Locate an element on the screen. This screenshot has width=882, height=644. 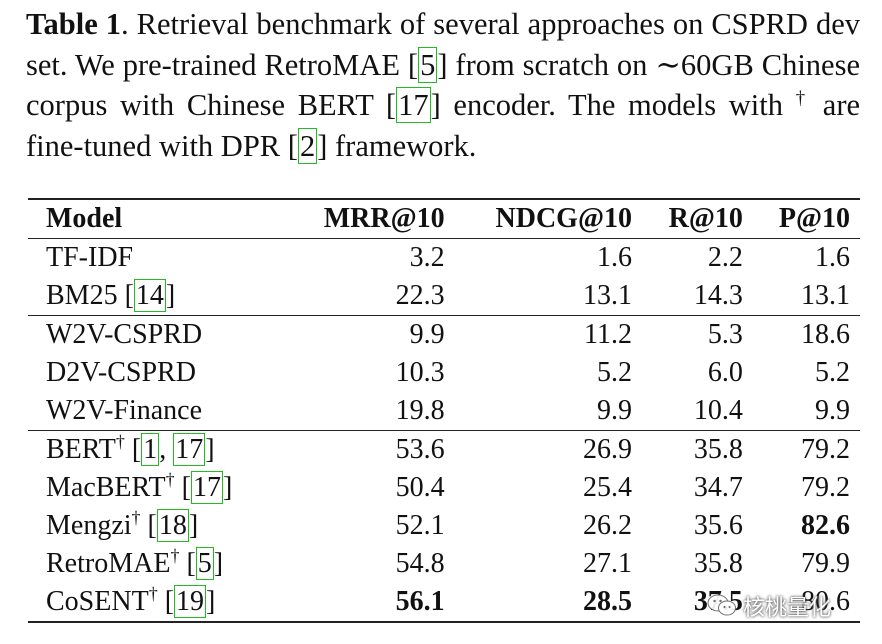
caption-text: are fine-tuned with DPR is located at coordinates (443, 125).